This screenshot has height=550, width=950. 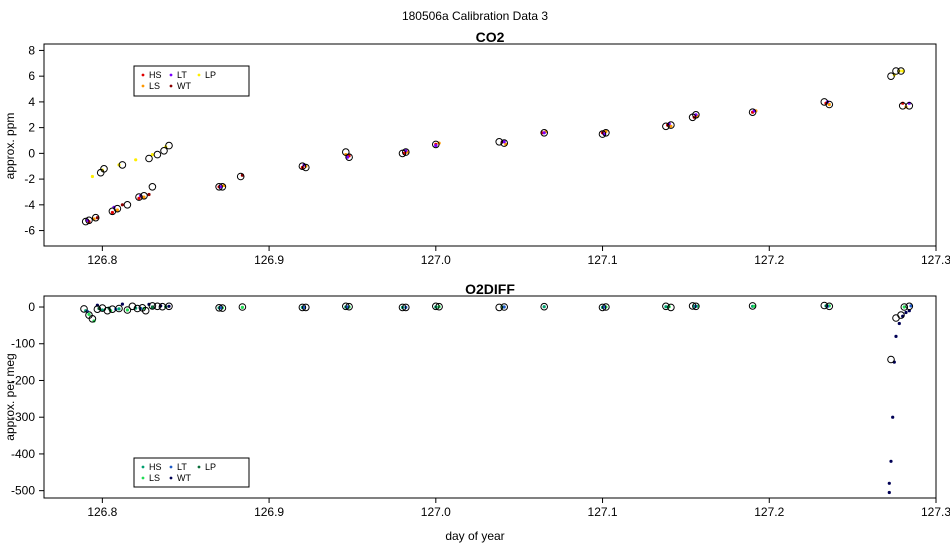 I want to click on o2diff-y-tick-label: -300, so click(x=23, y=417).